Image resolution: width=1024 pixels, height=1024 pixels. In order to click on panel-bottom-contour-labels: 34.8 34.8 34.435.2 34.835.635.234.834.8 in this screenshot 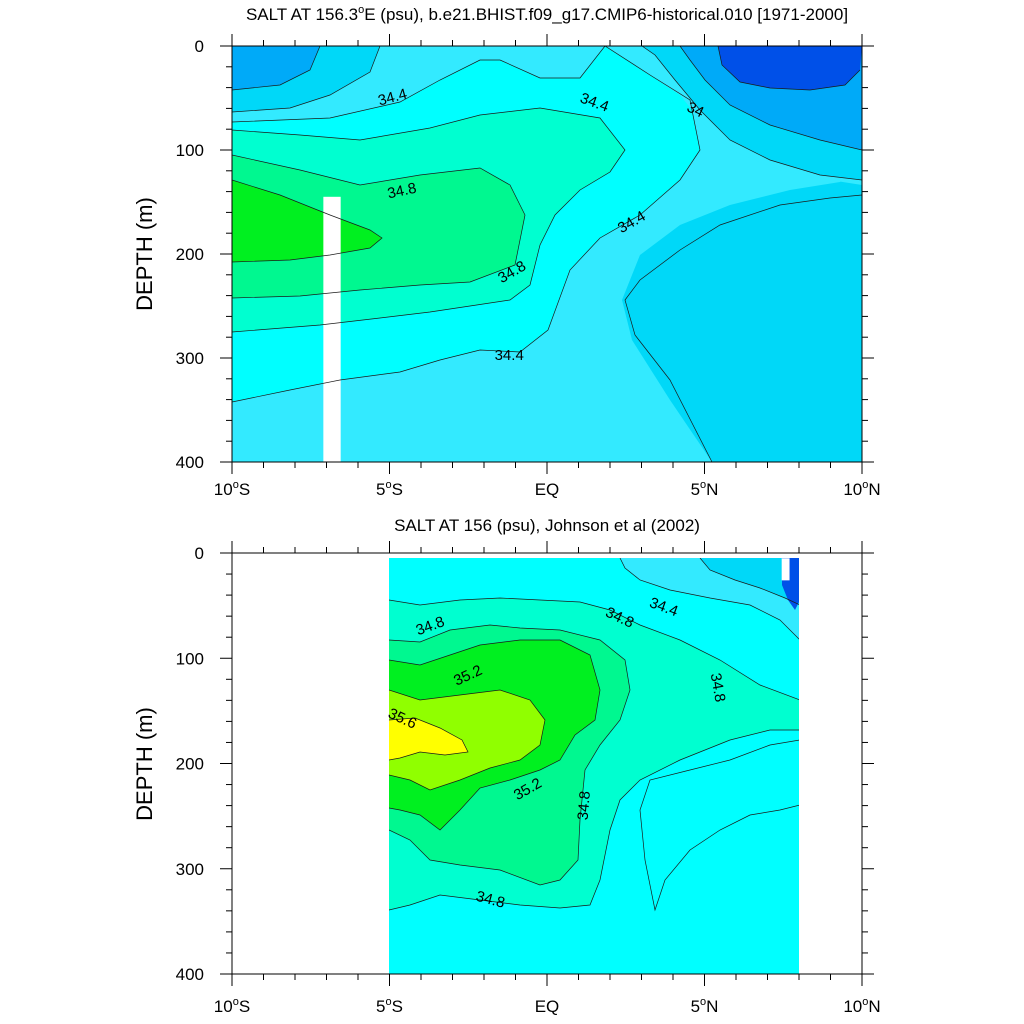, I will do `click(556, 753)`.